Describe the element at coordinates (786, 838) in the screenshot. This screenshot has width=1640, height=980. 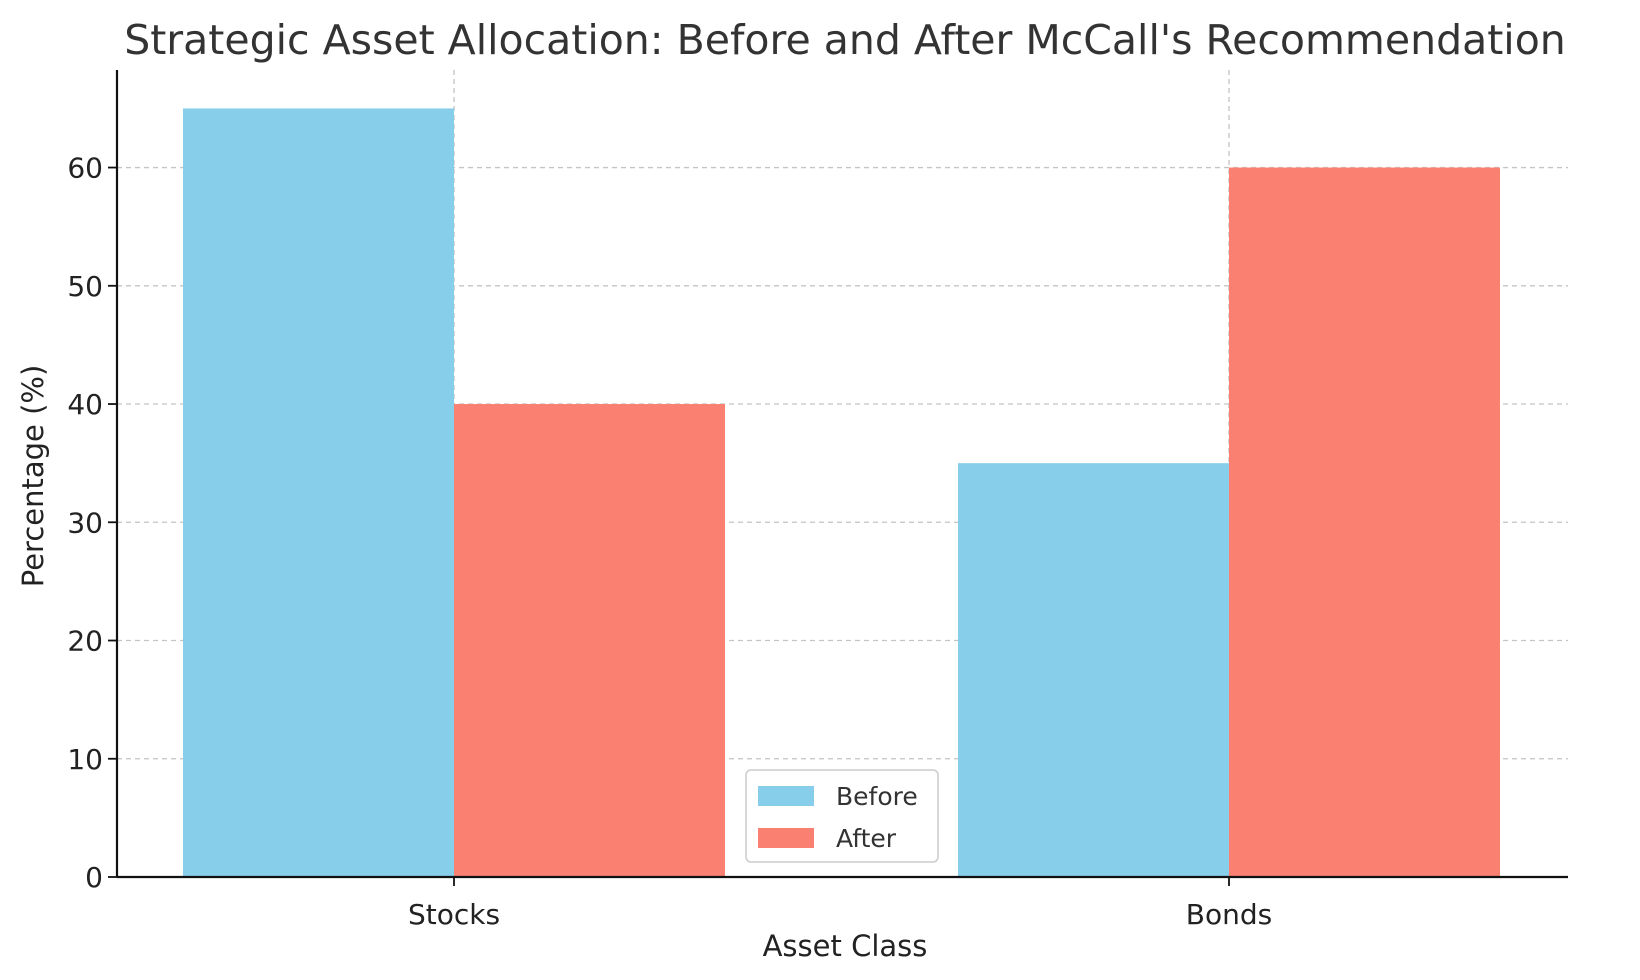
I see `legend-swatch-after` at that location.